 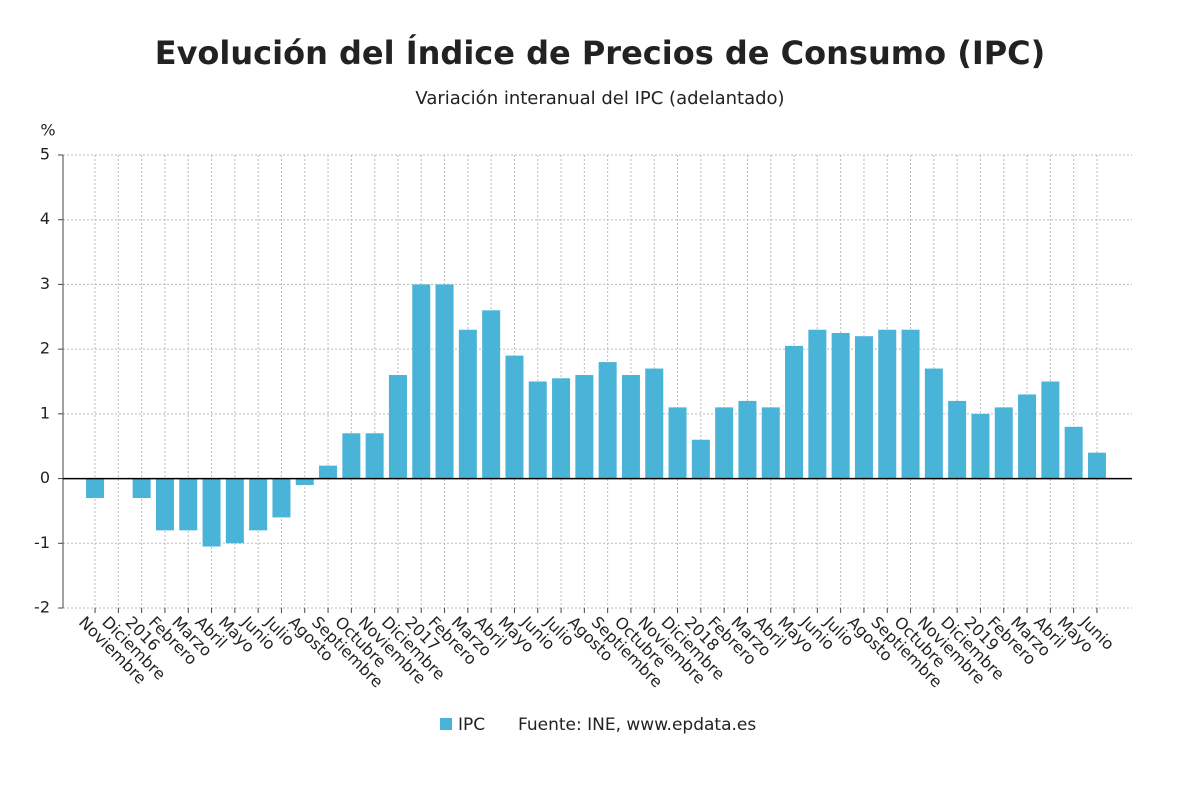 I want to click on y-tick-label: -2, so click(x=42, y=607).